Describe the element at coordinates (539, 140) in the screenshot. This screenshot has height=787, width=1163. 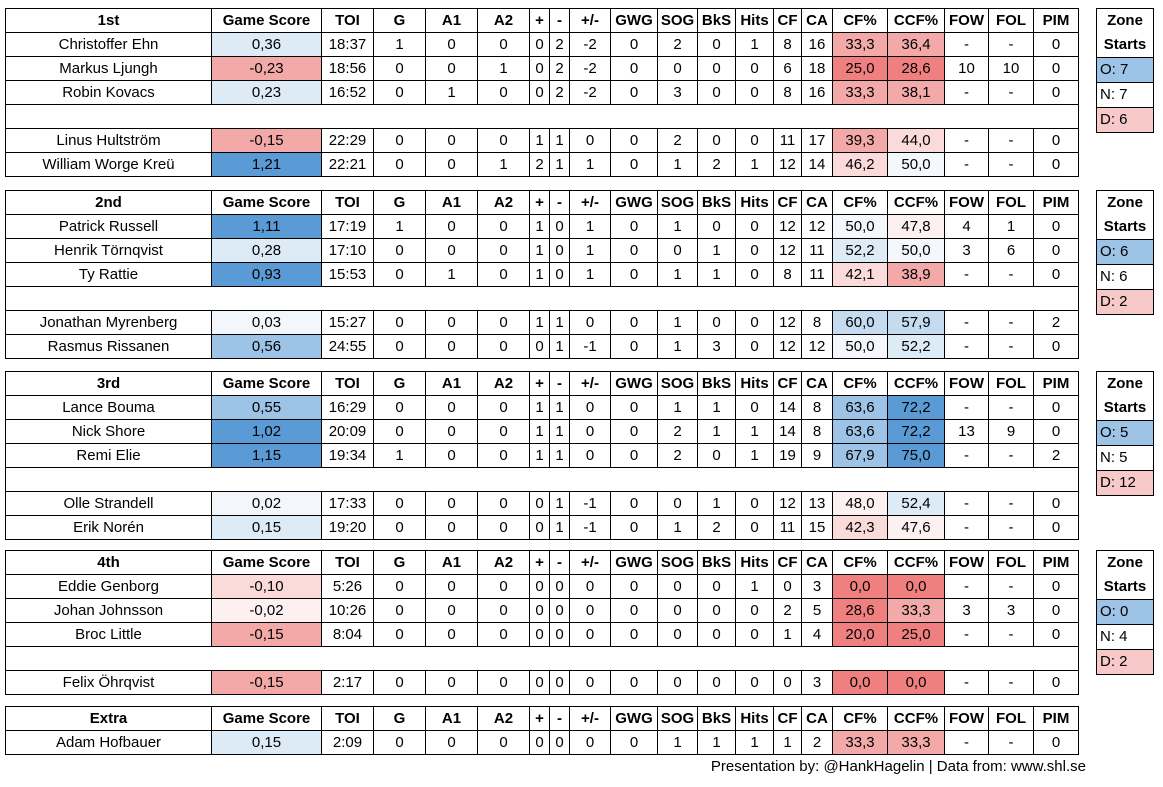
I see `stat-plus: 1` at that location.